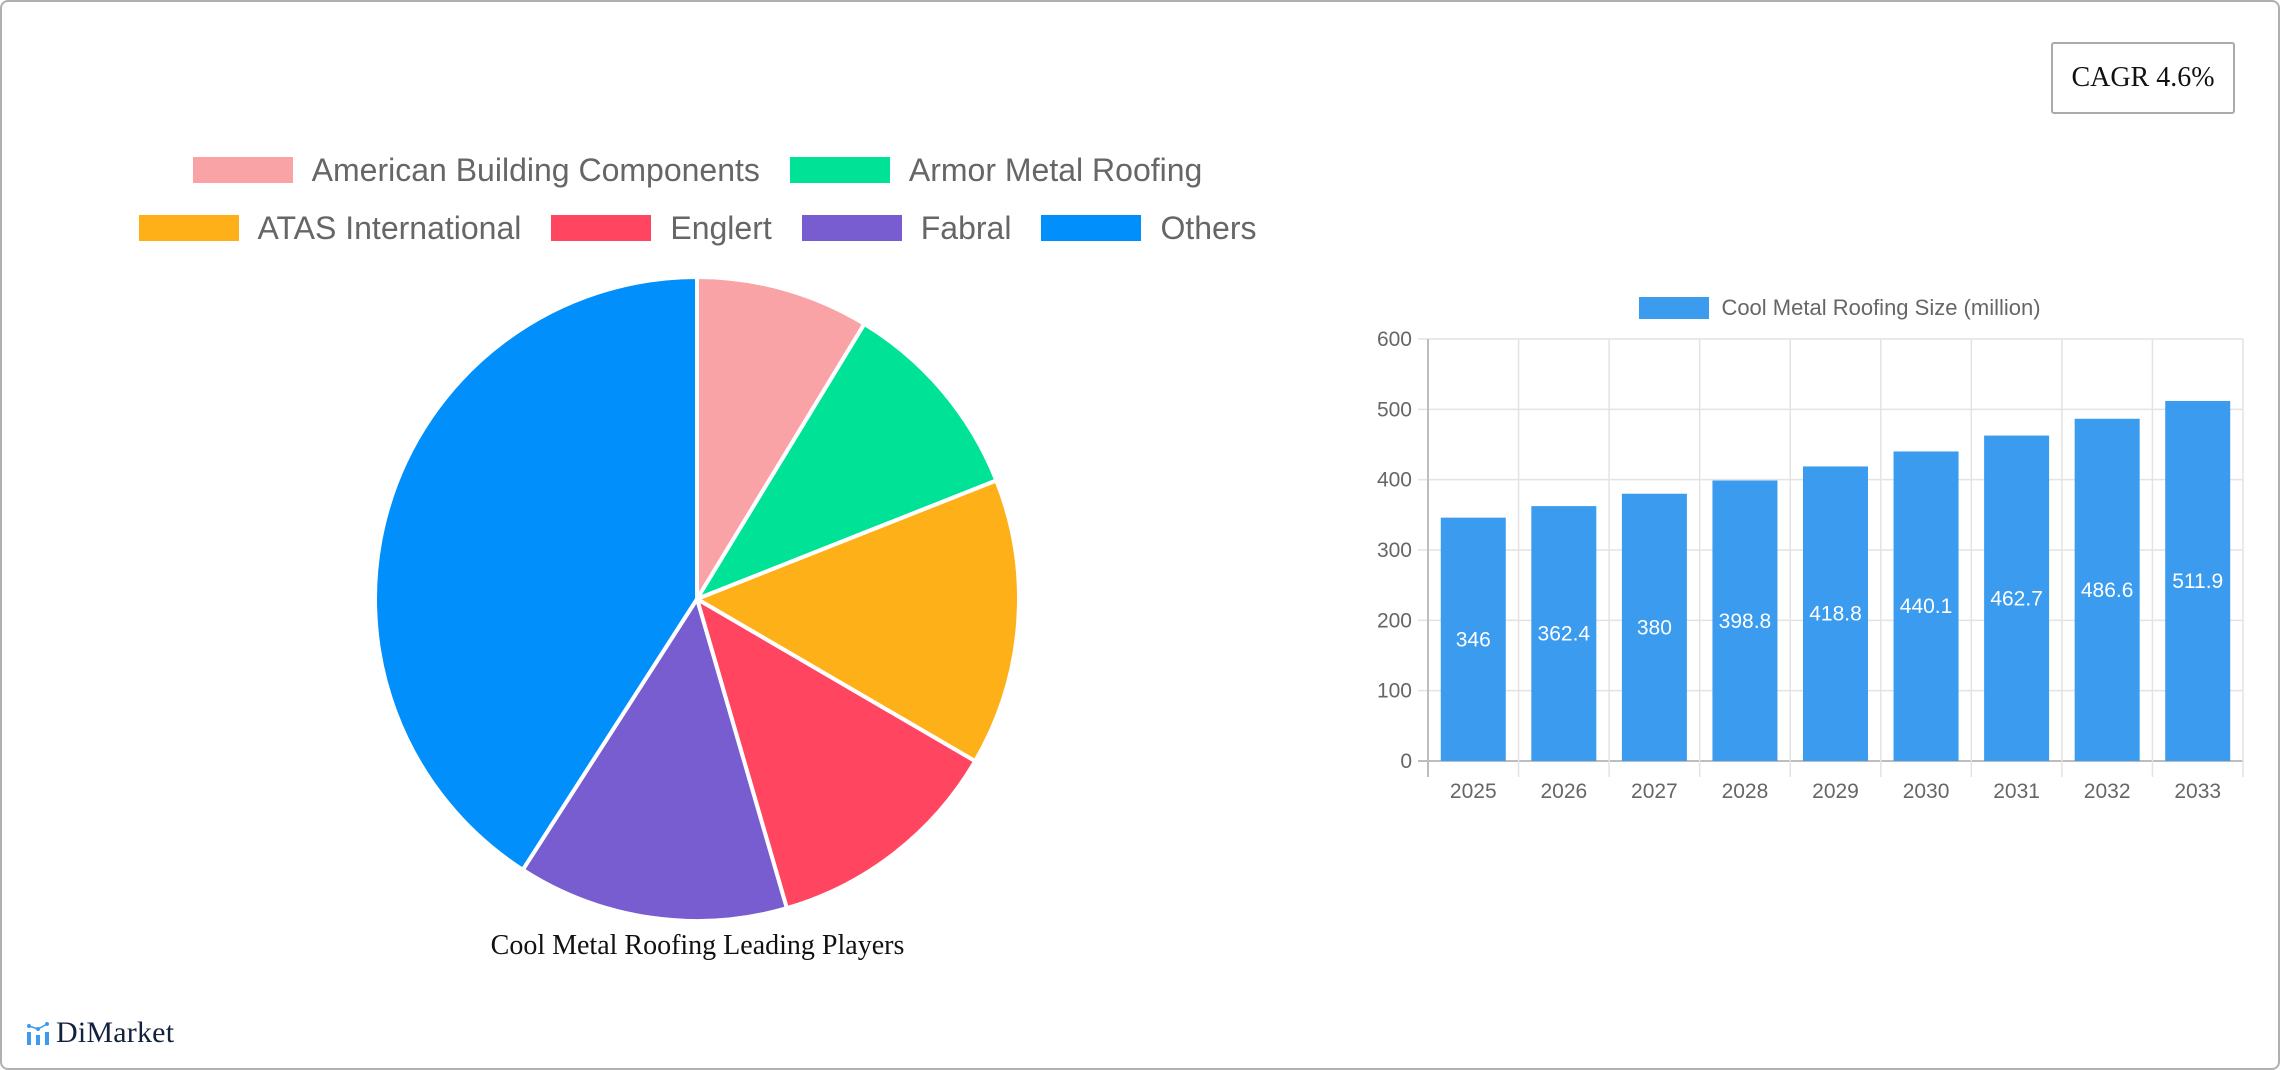 Image resolution: width=2280 pixels, height=1070 pixels. Describe the element at coordinates (2197, 791) in the screenshot. I see `x-tick-label: 2033` at that location.